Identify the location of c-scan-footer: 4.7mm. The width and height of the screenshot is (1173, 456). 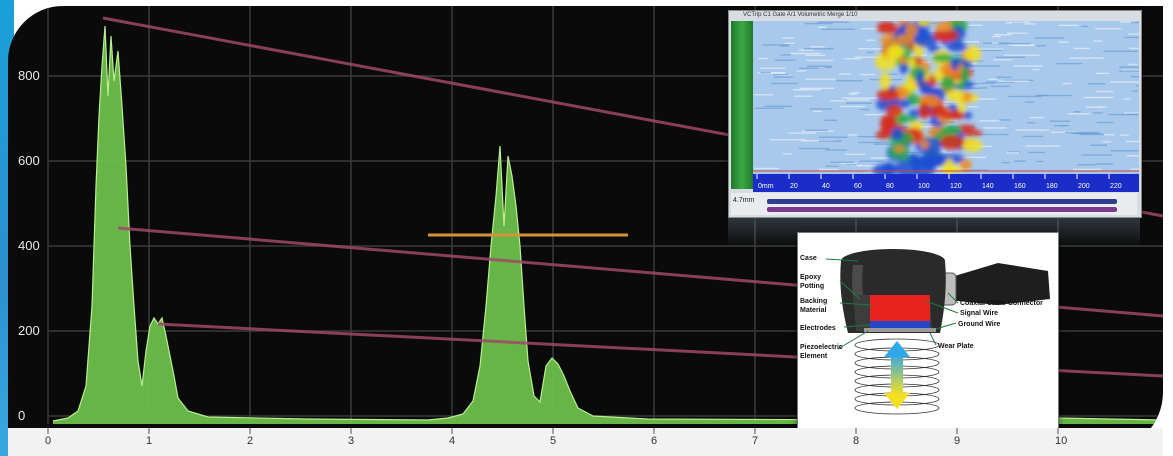
(934, 204).